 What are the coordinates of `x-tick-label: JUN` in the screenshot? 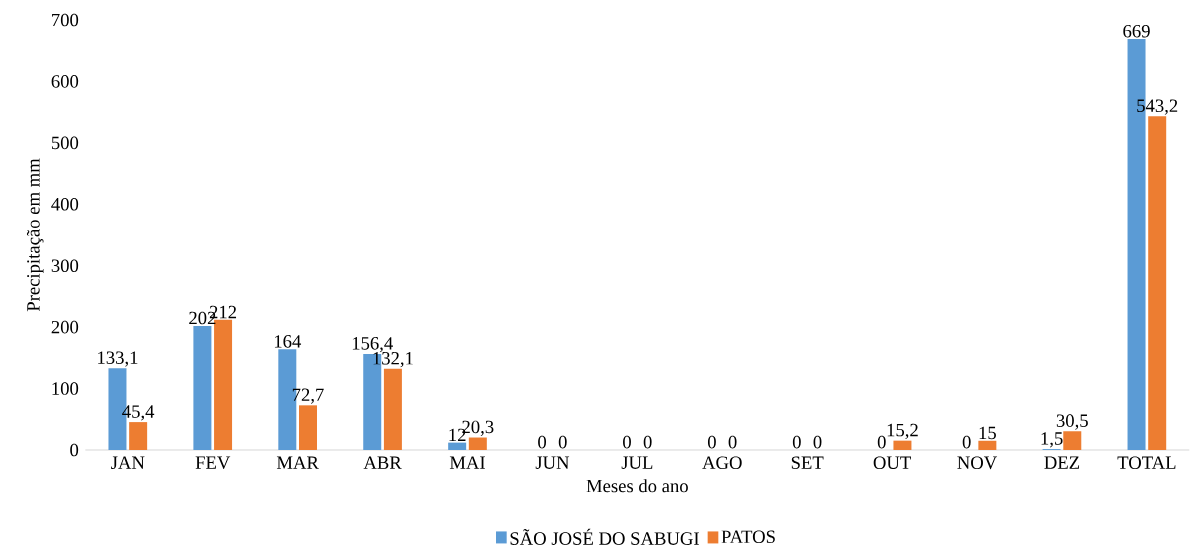 It's located at (552, 462).